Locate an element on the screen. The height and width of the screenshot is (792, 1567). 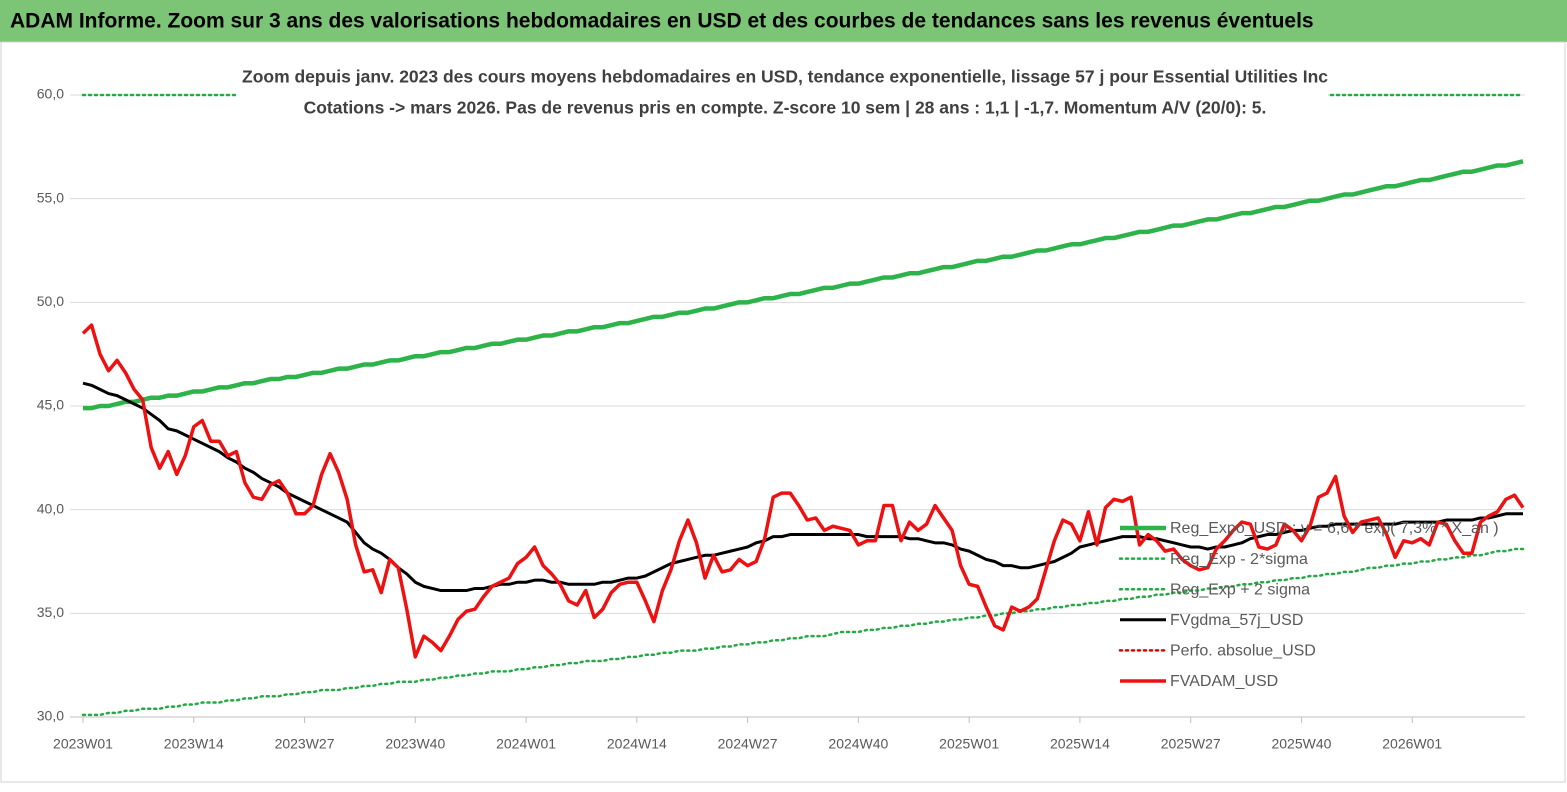
y-tick-label: 30,0 is located at coordinates (50, 716).